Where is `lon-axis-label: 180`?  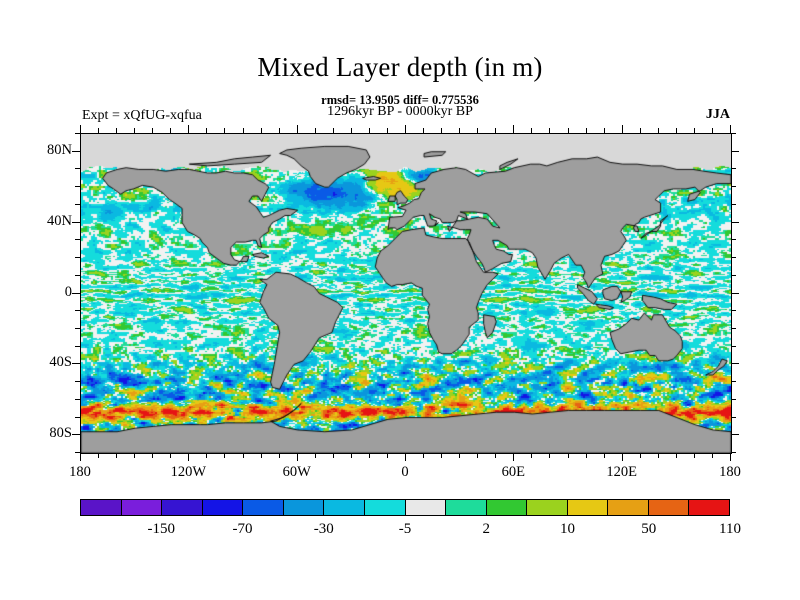
lon-axis-label: 180 is located at coordinates (730, 472).